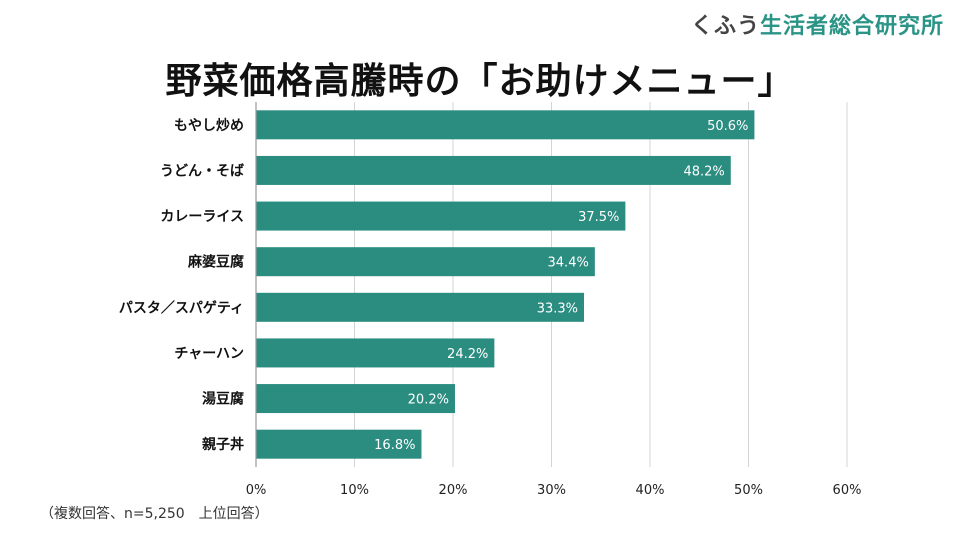 This screenshot has height=540, width=960. What do you see at coordinates (568, 263) in the screenshot?
I see `data-label: 34.4%` at bounding box center [568, 263].